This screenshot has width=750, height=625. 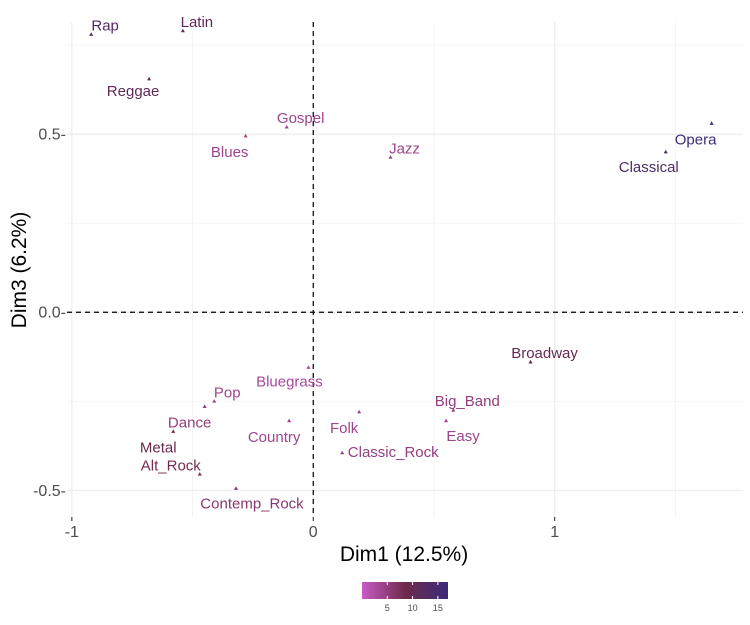 What do you see at coordinates (171, 465) in the screenshot?
I see `data-point-label: Alt_Rock` at bounding box center [171, 465].